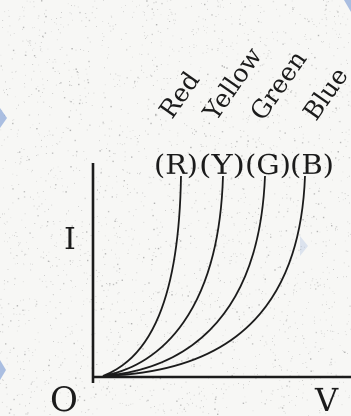  What do you see at coordinates (176, 165) in the screenshot?
I see `curve-symbol-red: (R)` at bounding box center [176, 165].